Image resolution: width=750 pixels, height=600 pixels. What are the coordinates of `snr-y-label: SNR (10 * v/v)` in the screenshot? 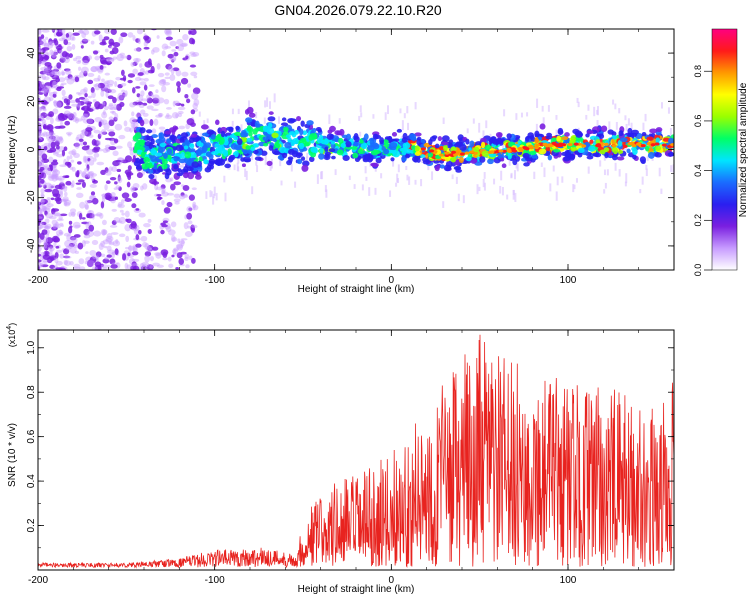 It's located at (12, 455).